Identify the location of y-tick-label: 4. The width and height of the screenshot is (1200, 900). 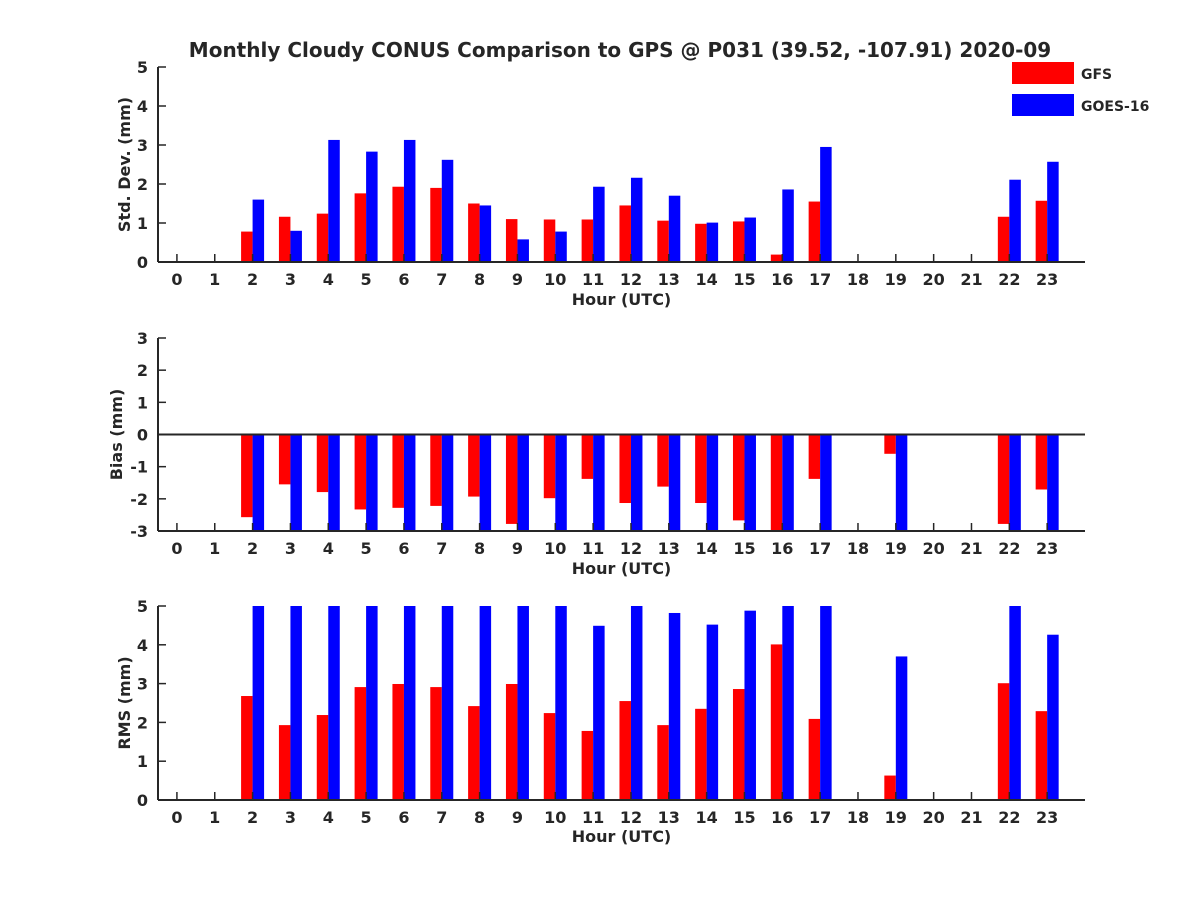
(142, 645).